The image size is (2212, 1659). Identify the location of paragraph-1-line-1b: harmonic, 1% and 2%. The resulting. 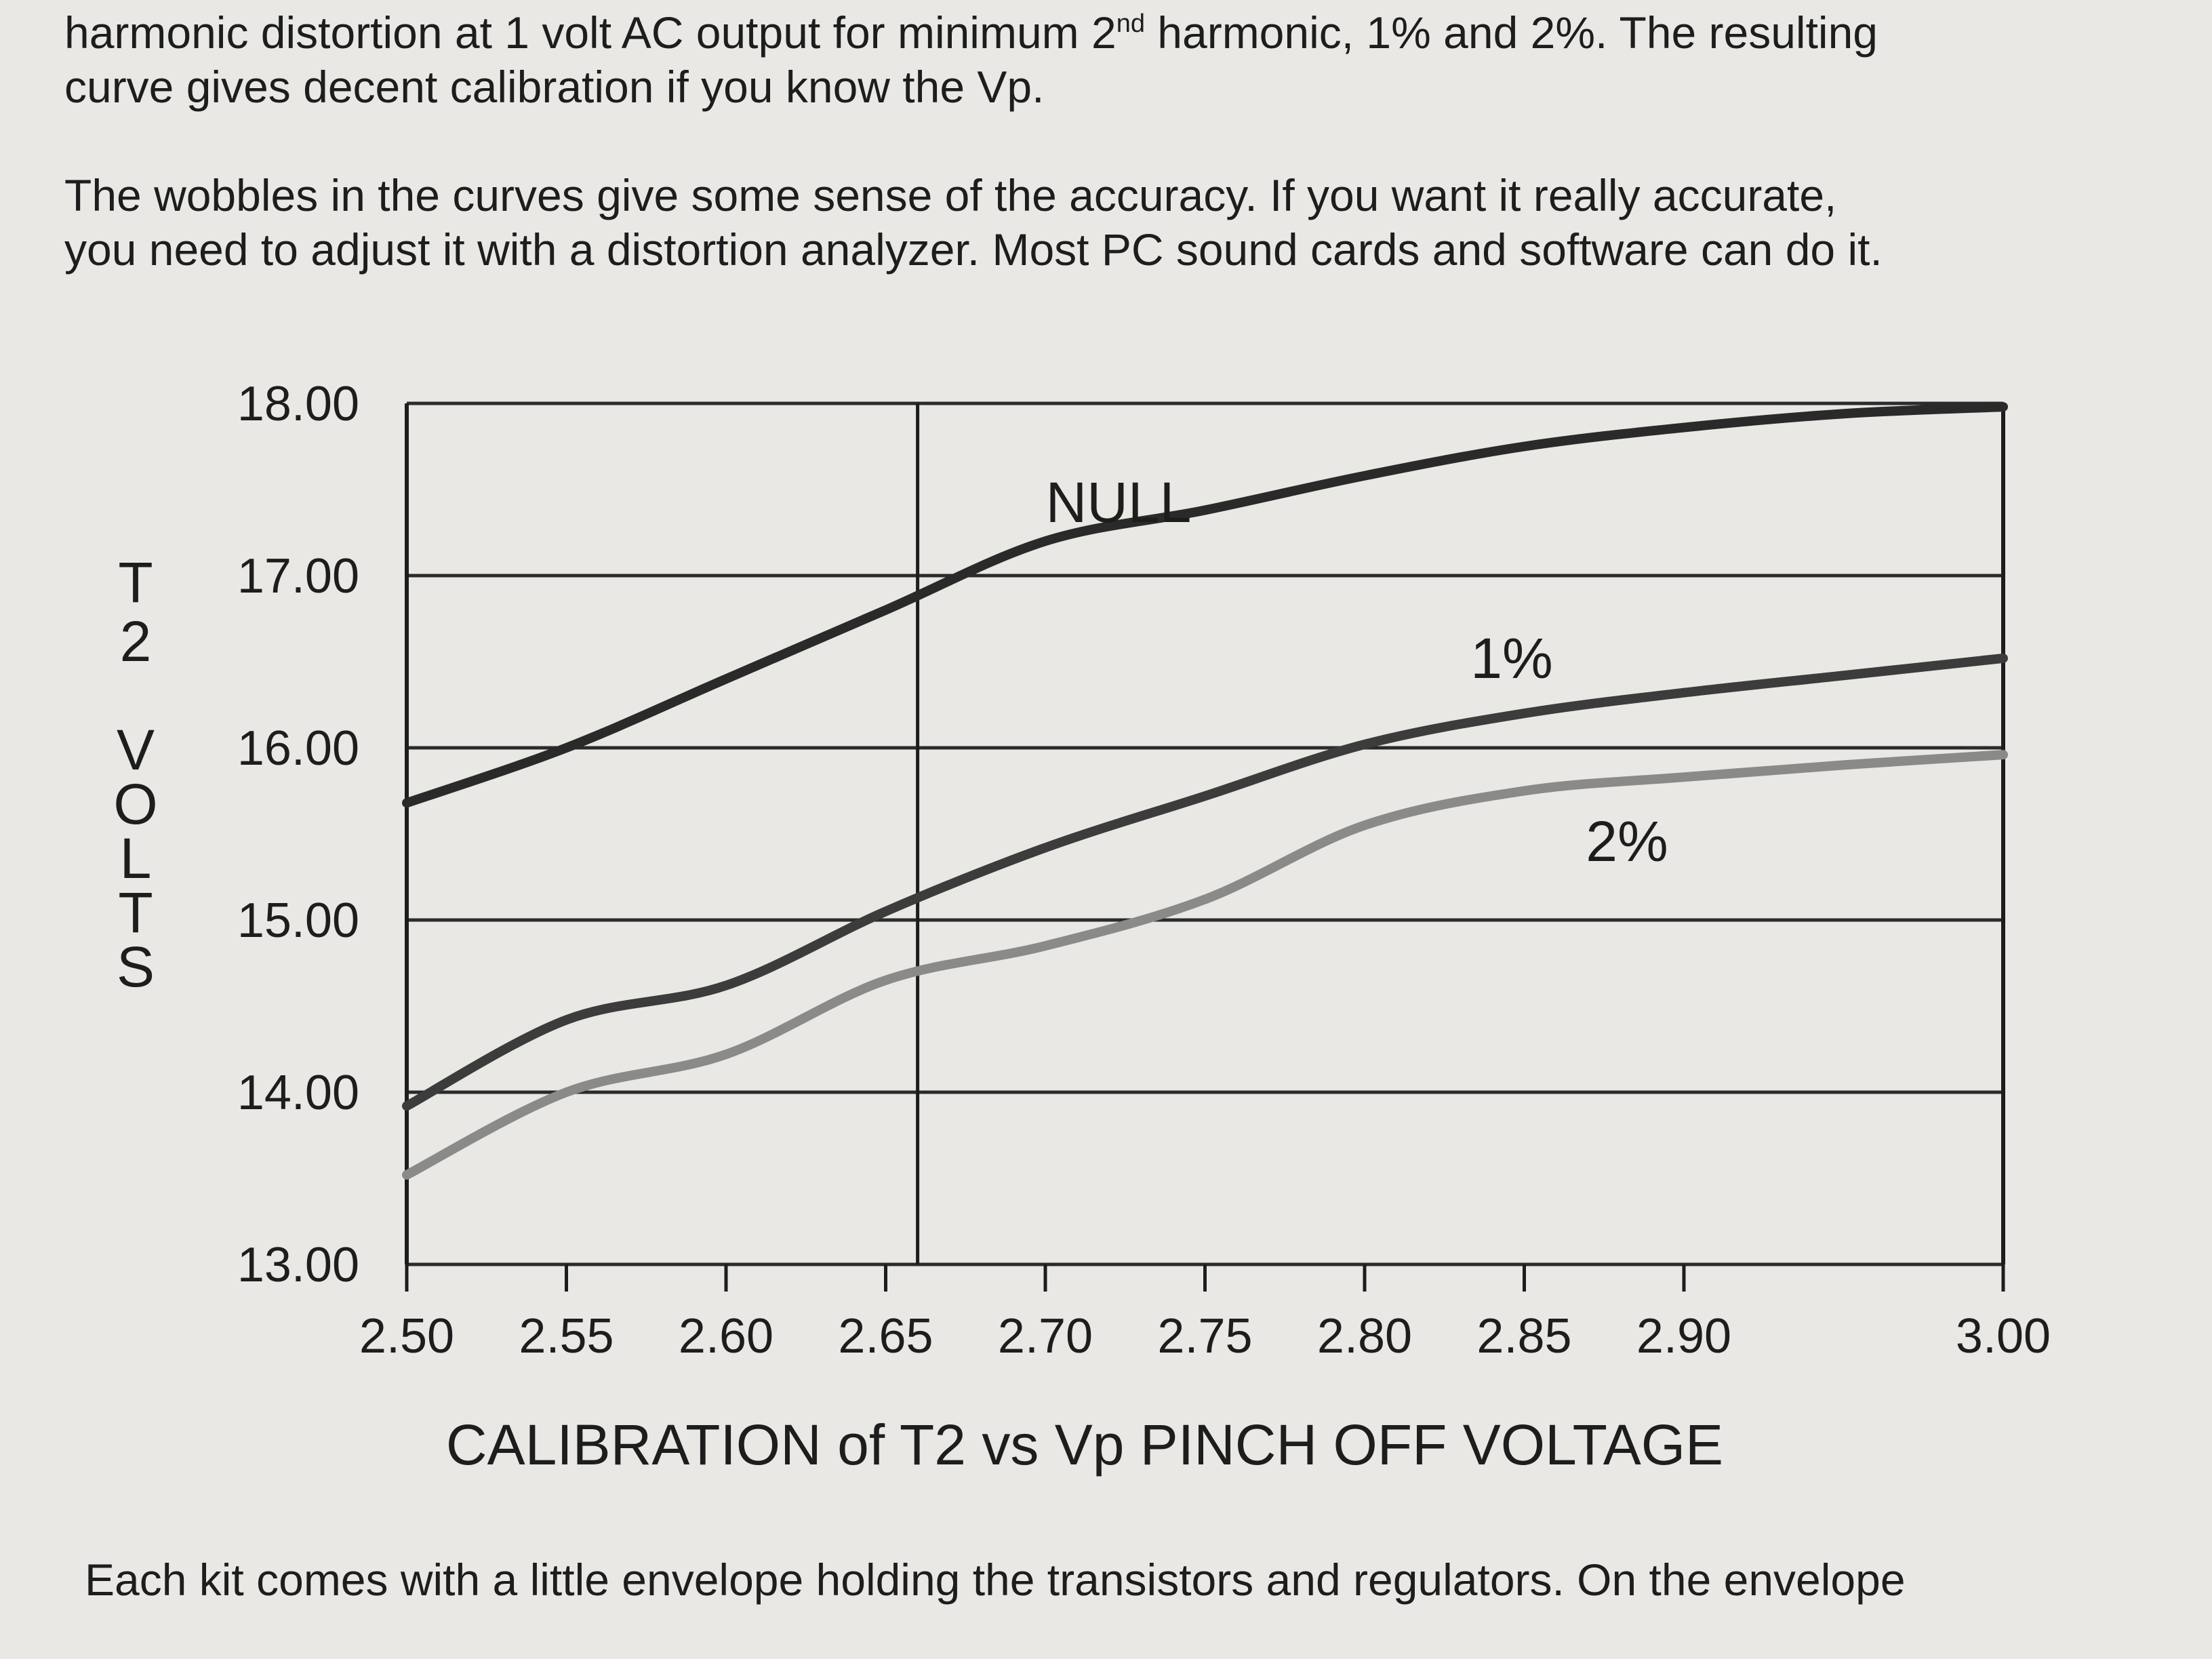
(1511, 32).